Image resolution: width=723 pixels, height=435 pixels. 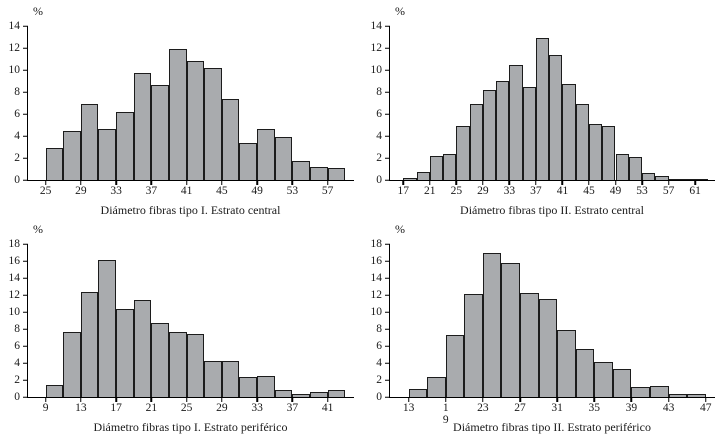 I want to click on x-tick-label: 13, so click(x=81, y=408).